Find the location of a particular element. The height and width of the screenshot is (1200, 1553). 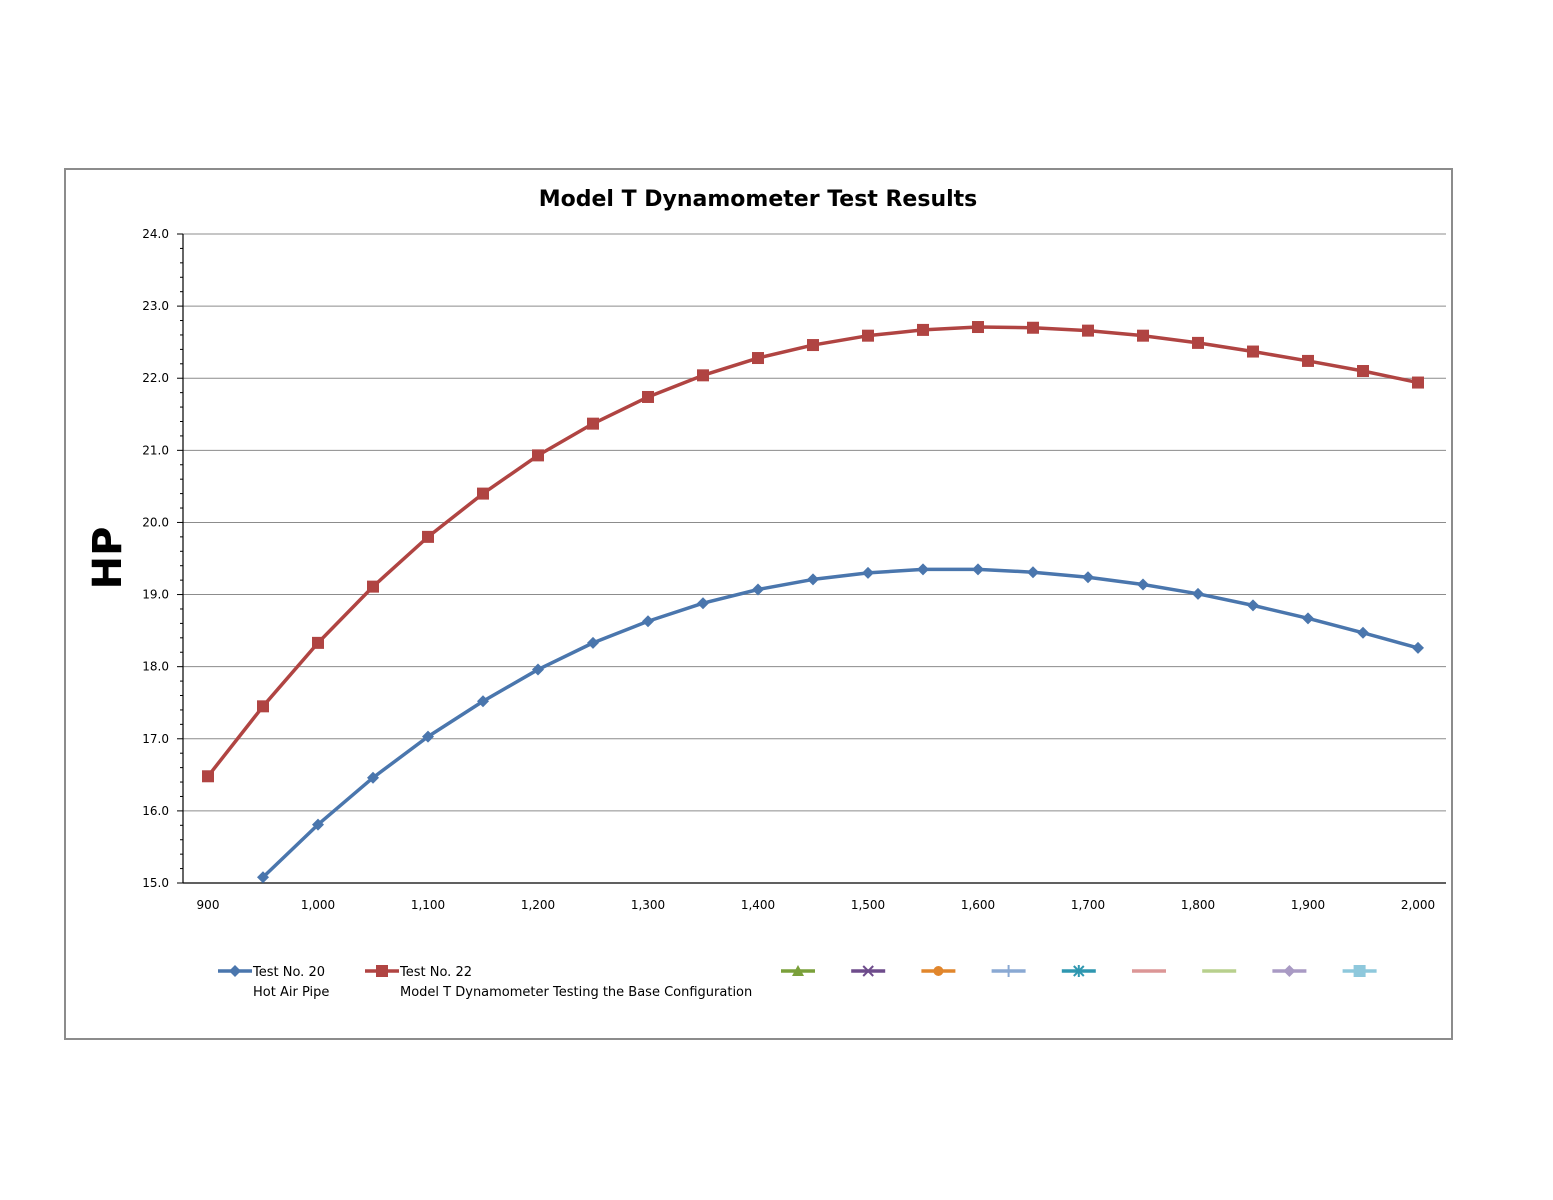

legend-item-1: Test No. 20 Hot Air Pipe is located at coordinates (273, 982).